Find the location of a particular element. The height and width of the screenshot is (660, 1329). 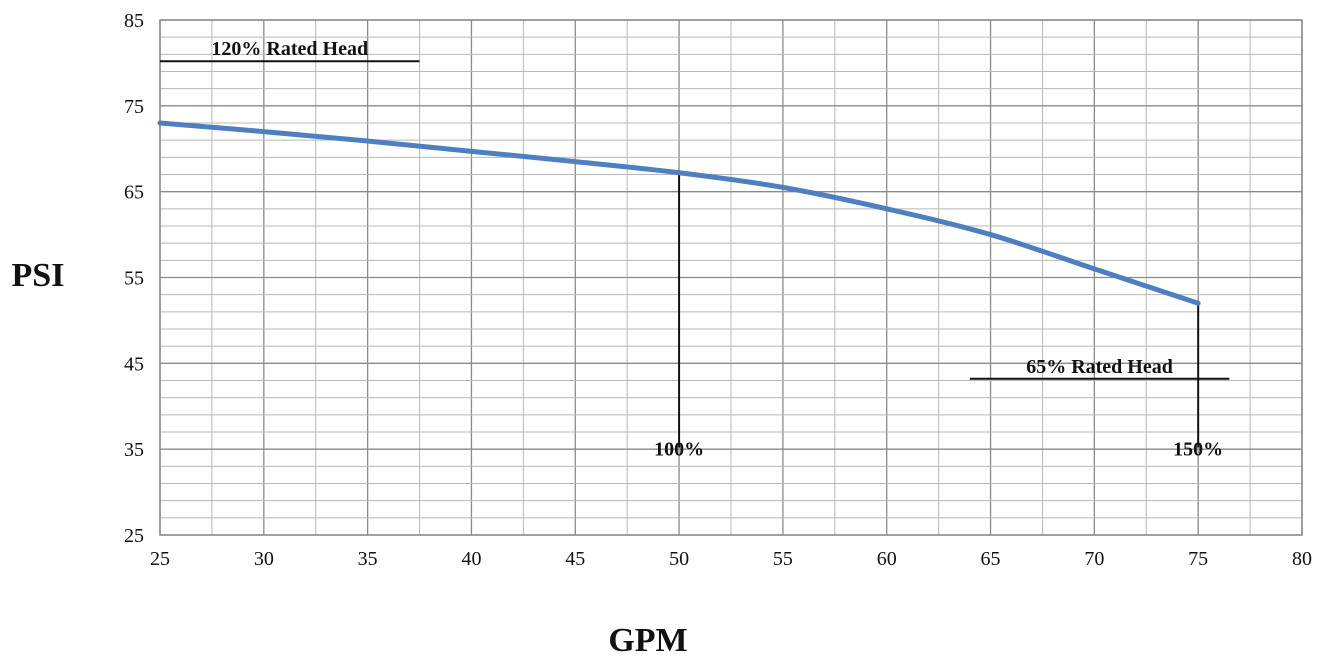

y-axis-title: PSI is located at coordinates (38, 275).